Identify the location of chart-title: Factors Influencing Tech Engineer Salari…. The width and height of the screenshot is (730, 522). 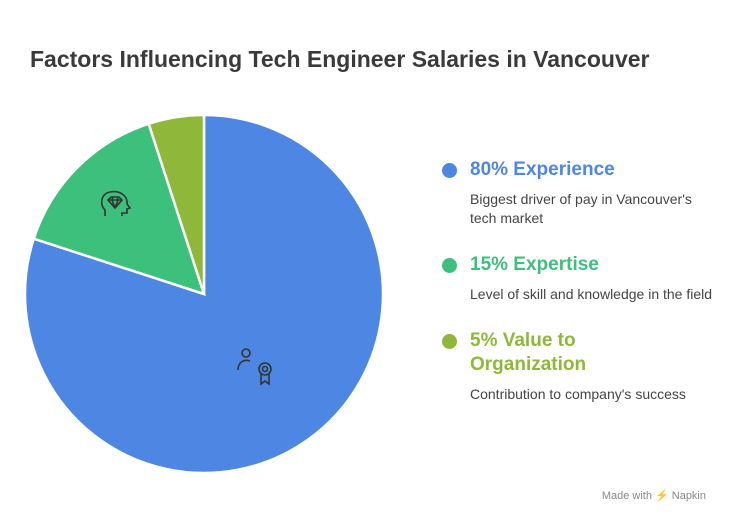
(340, 59).